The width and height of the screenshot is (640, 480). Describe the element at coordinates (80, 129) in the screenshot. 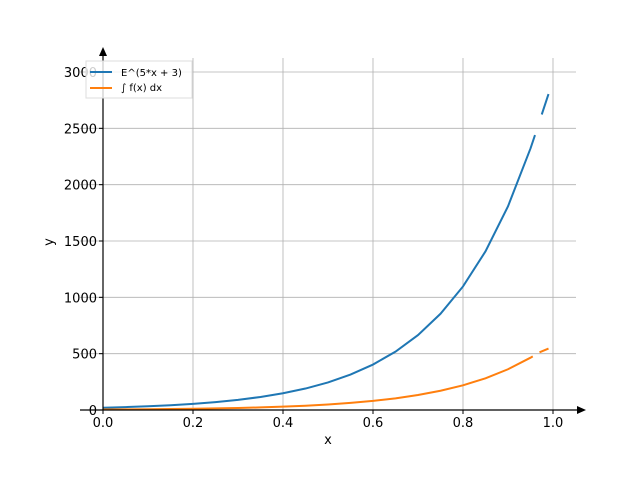

I see `y-tick-label-5: 2500` at that location.